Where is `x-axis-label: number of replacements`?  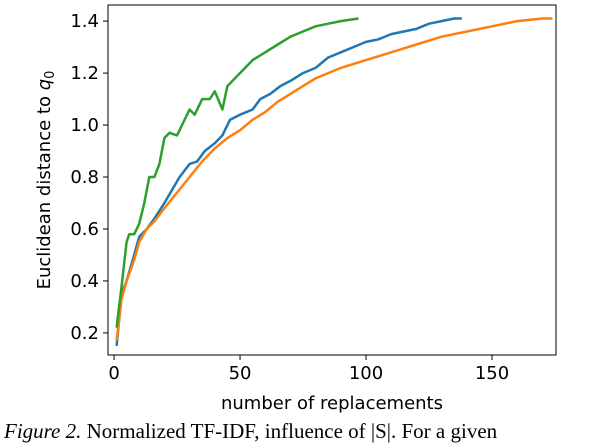
x-axis-label: number of replacements is located at coordinates (332, 403).